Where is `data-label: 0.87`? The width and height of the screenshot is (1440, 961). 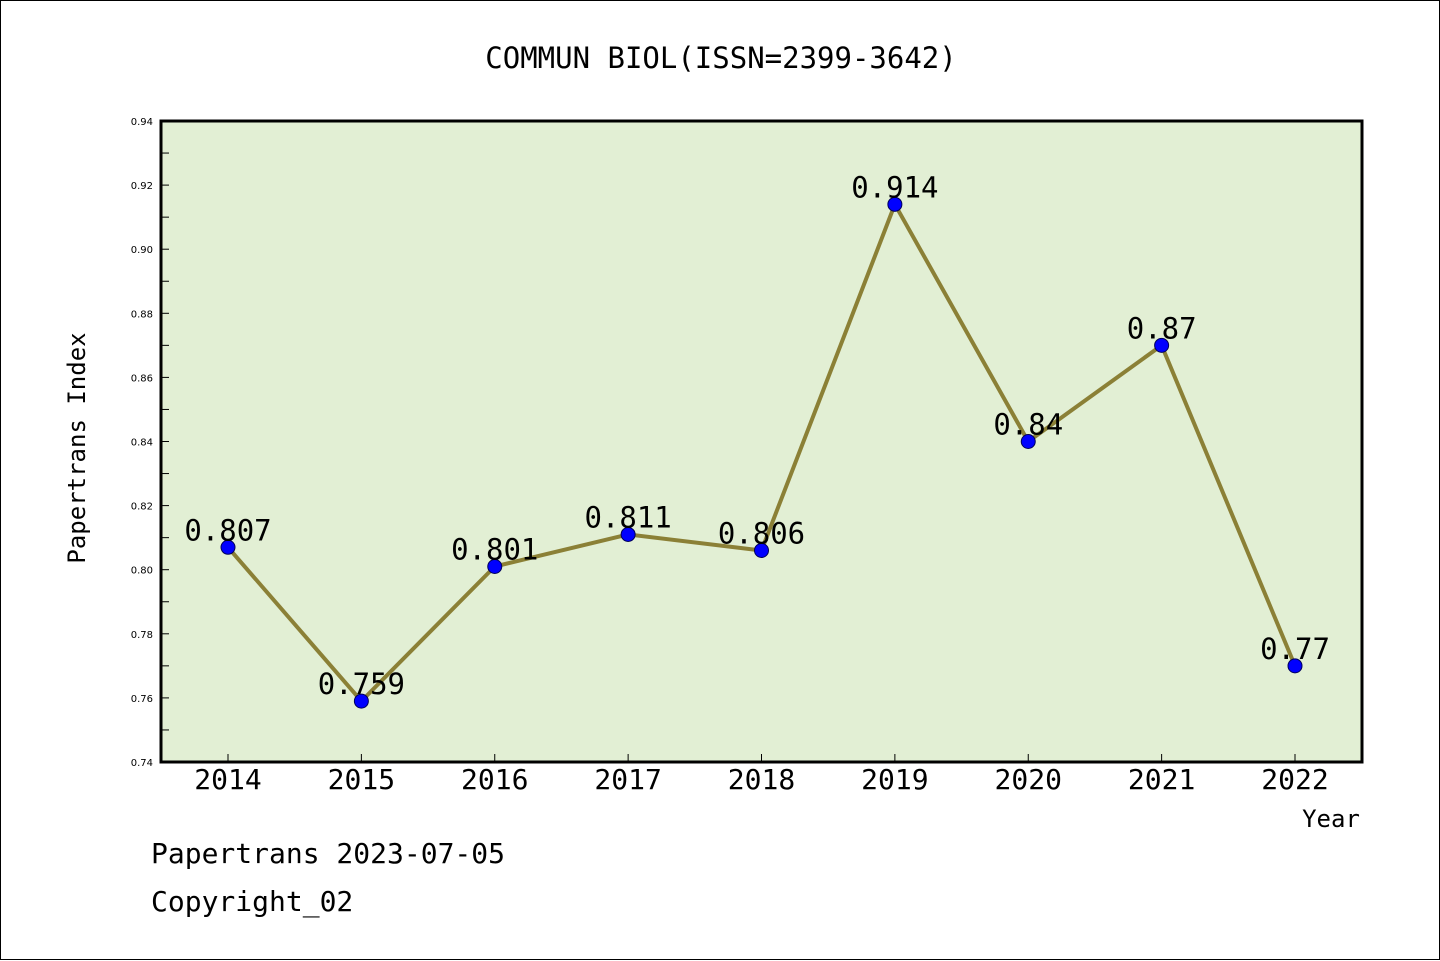
data-label: 0.87 is located at coordinates (1162, 328).